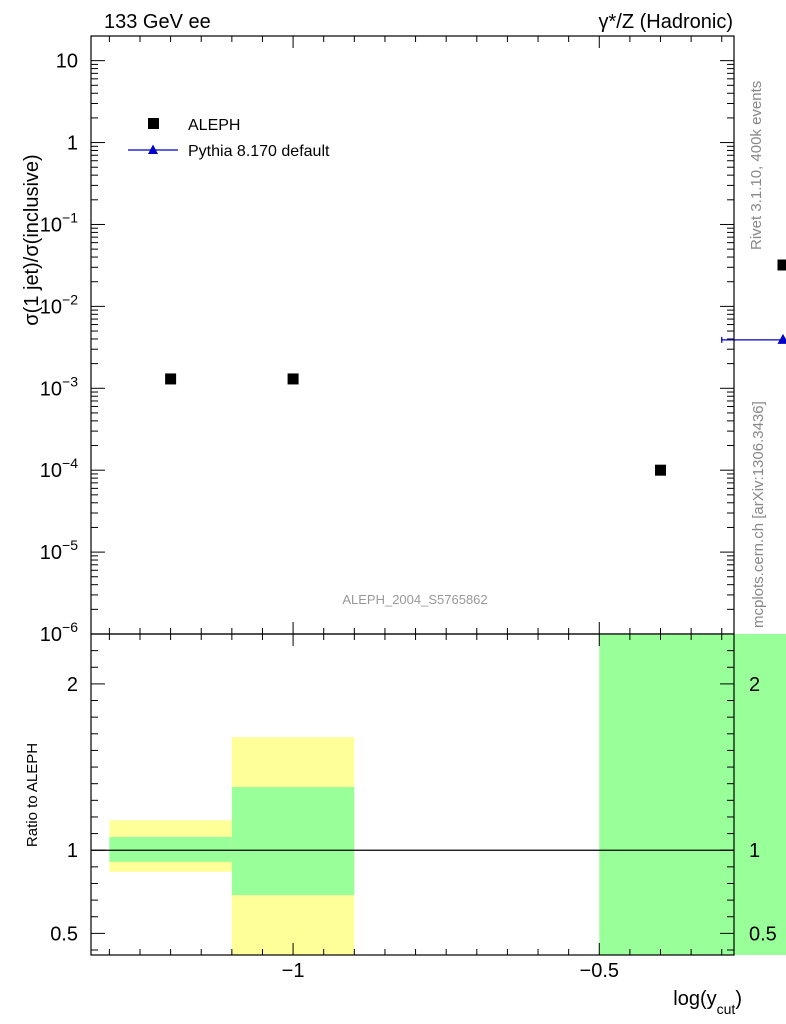 This screenshot has height=1024, width=786. What do you see at coordinates (72, 144) in the screenshot?
I see `main-y-tick-label: 1` at bounding box center [72, 144].